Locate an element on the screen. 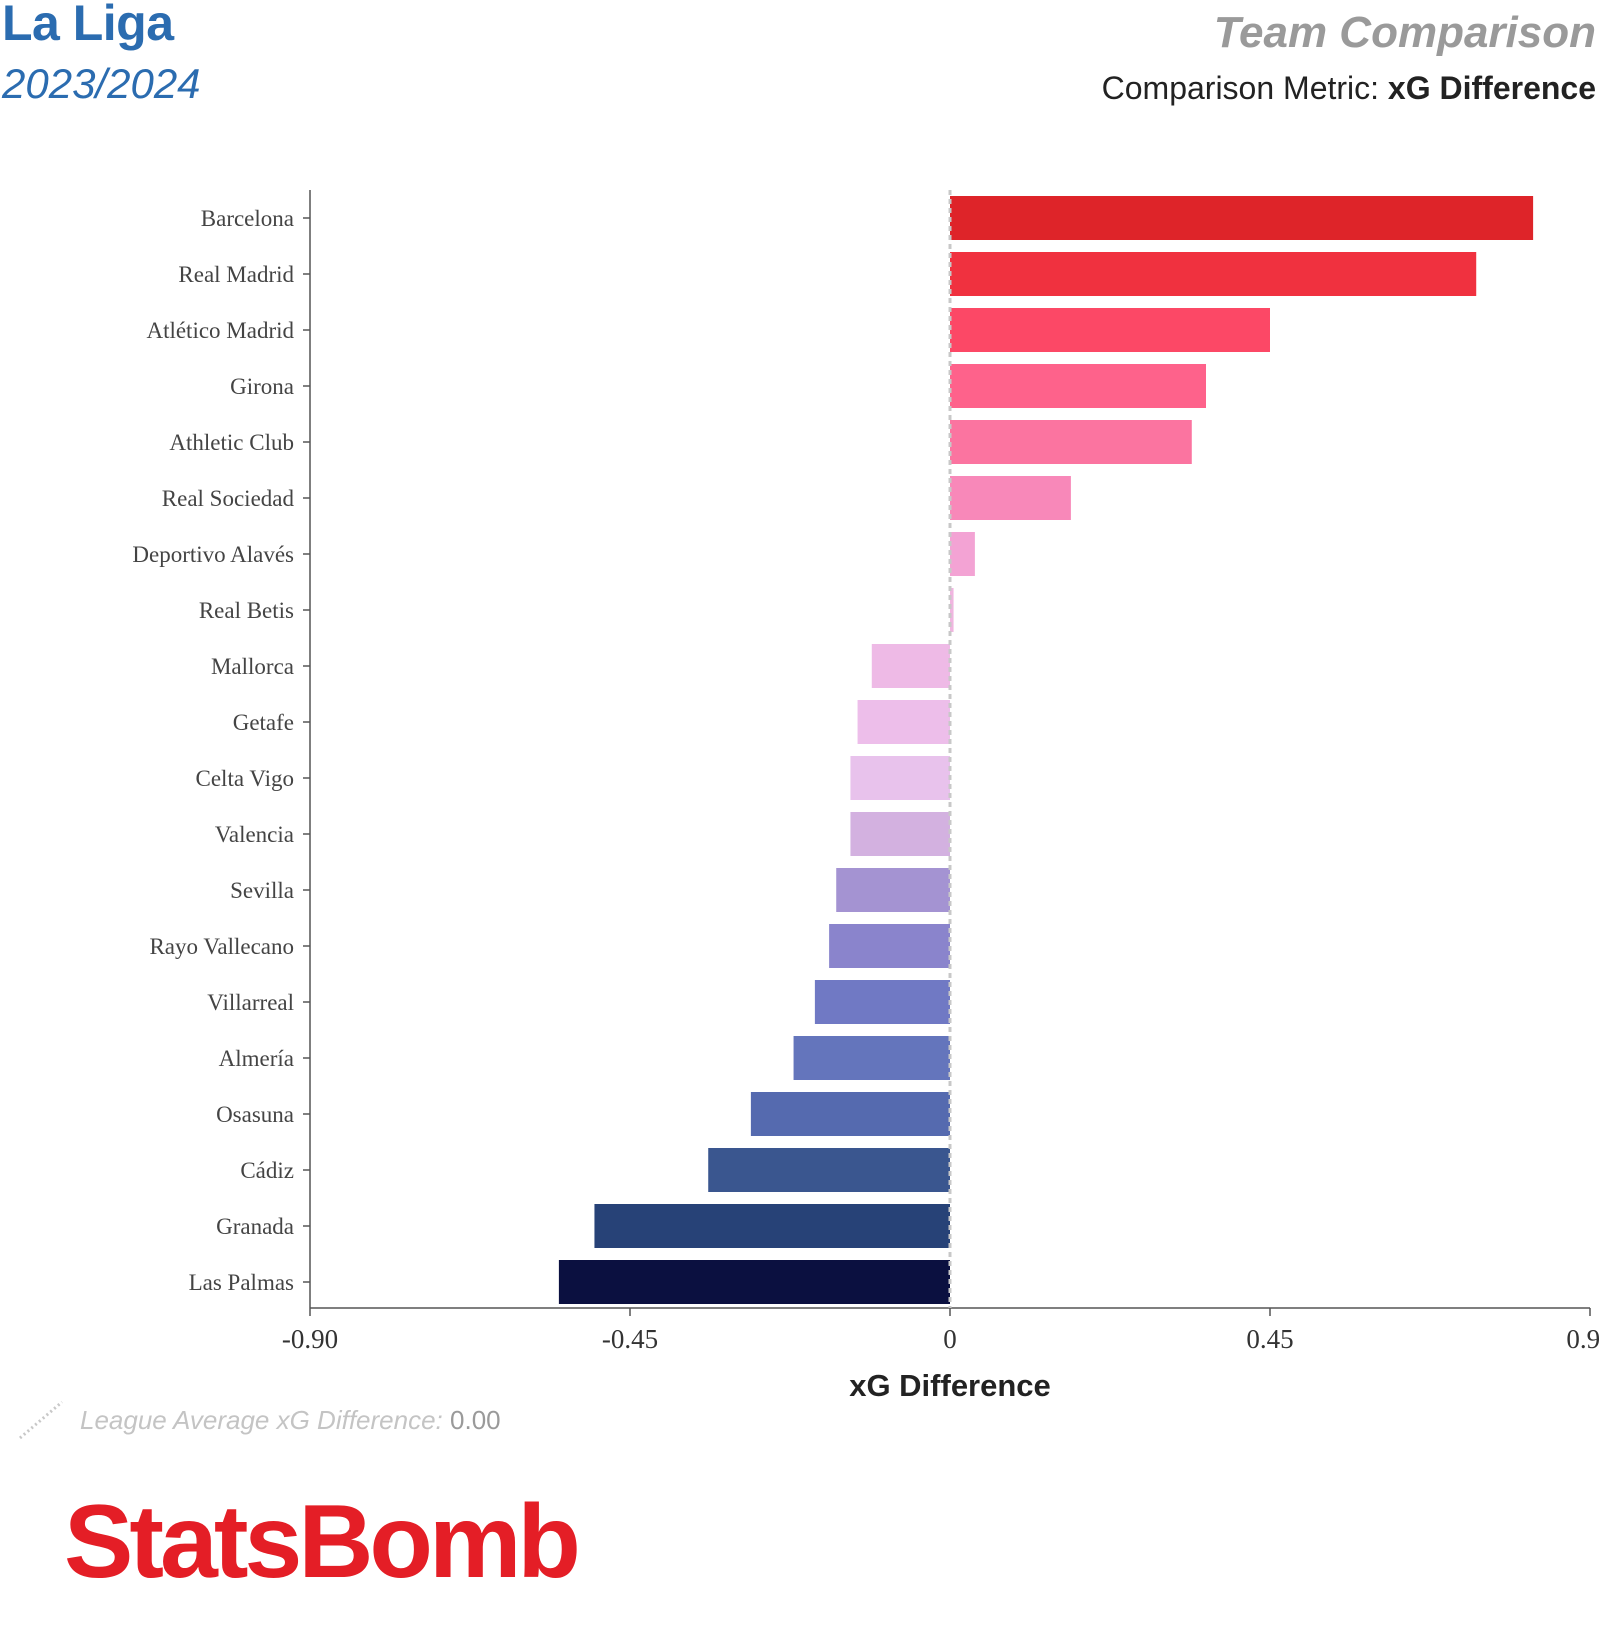 The height and width of the screenshot is (1640, 1600). category-label: Girona is located at coordinates (262, 386).